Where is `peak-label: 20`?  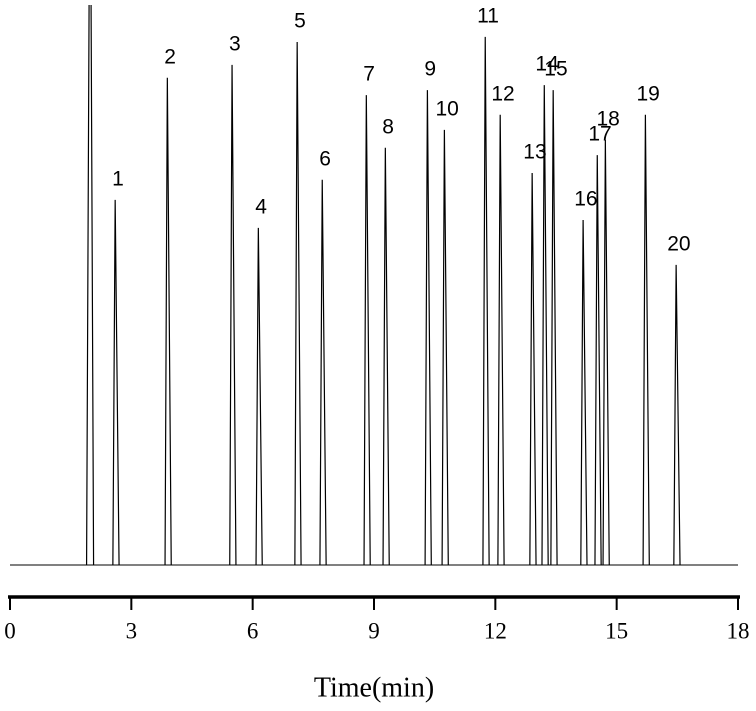
peak-label: 20 is located at coordinates (678, 243).